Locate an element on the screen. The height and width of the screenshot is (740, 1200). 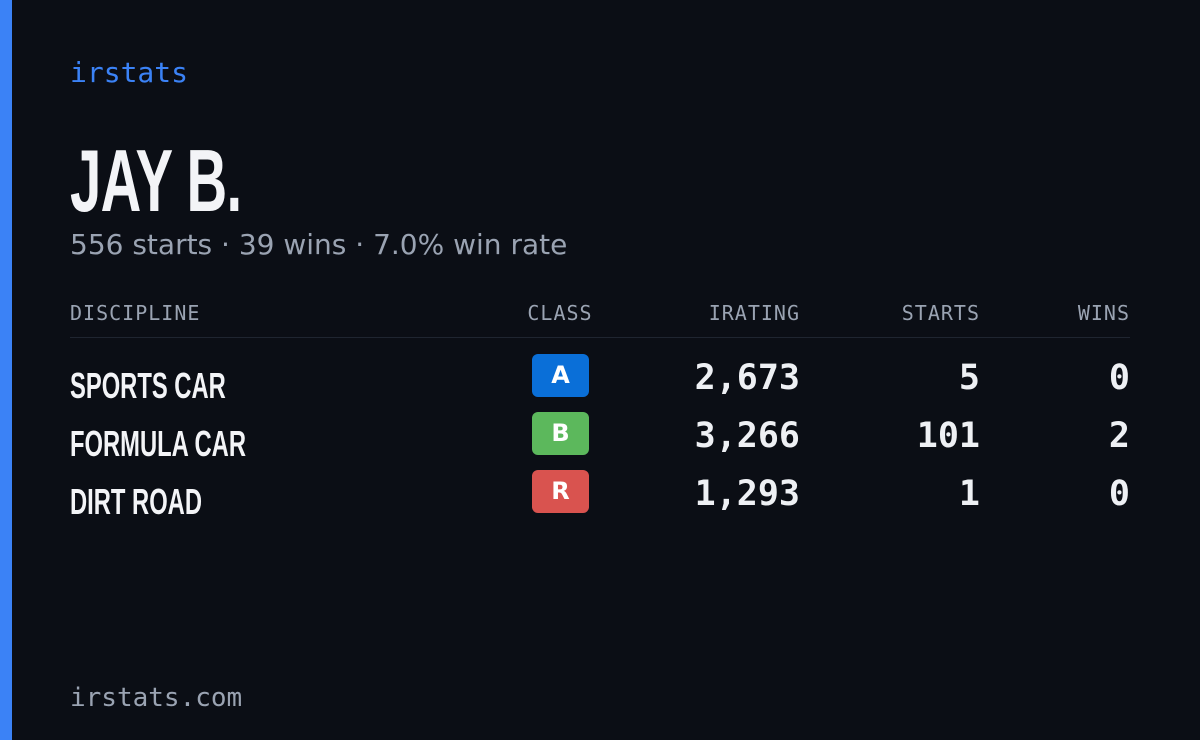
column-header: CLASS is located at coordinates (560, 313).